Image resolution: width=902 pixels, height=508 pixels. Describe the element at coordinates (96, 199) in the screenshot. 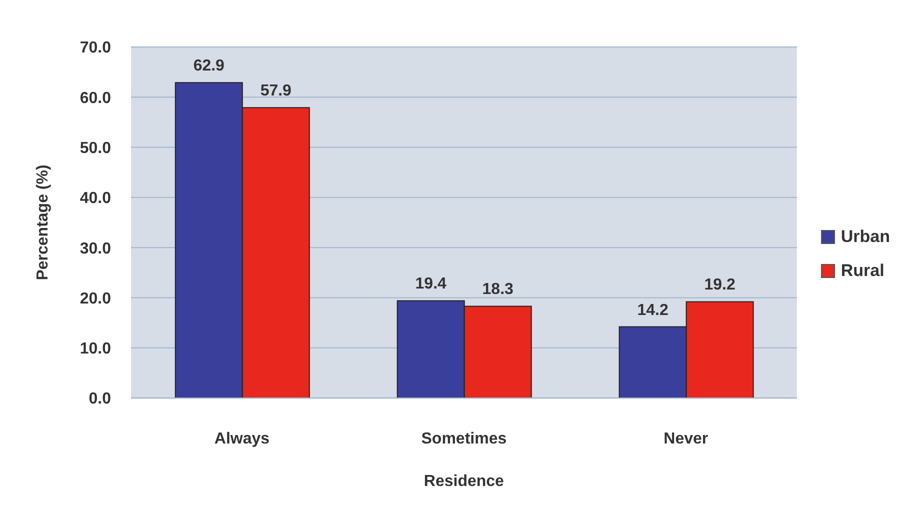

I see `y-tick-label: 40.0` at that location.